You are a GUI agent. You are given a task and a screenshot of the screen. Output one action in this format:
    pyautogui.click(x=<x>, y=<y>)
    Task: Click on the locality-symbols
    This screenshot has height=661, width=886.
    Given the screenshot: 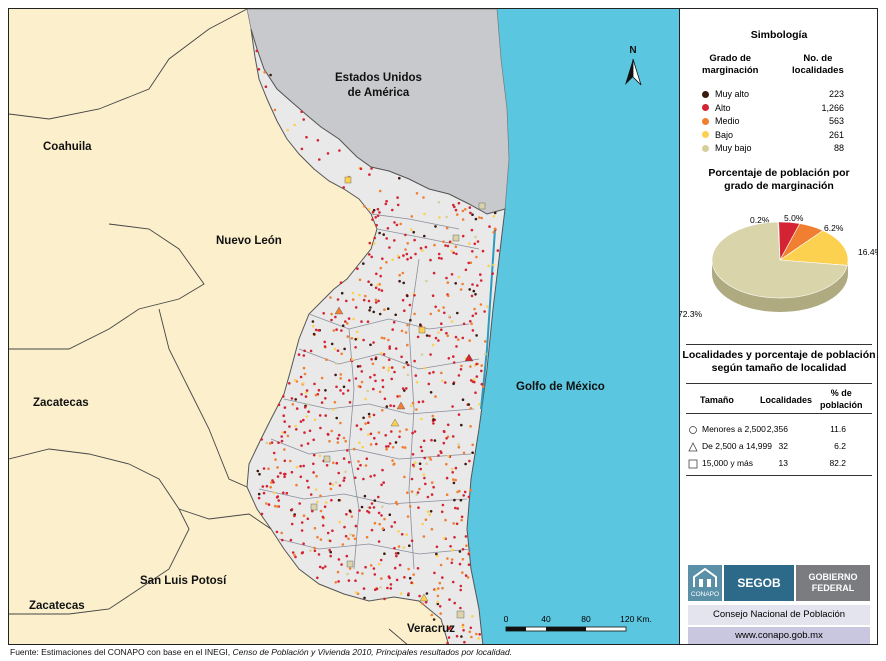 What is the action you would take?
    pyautogui.click(x=398, y=397)
    